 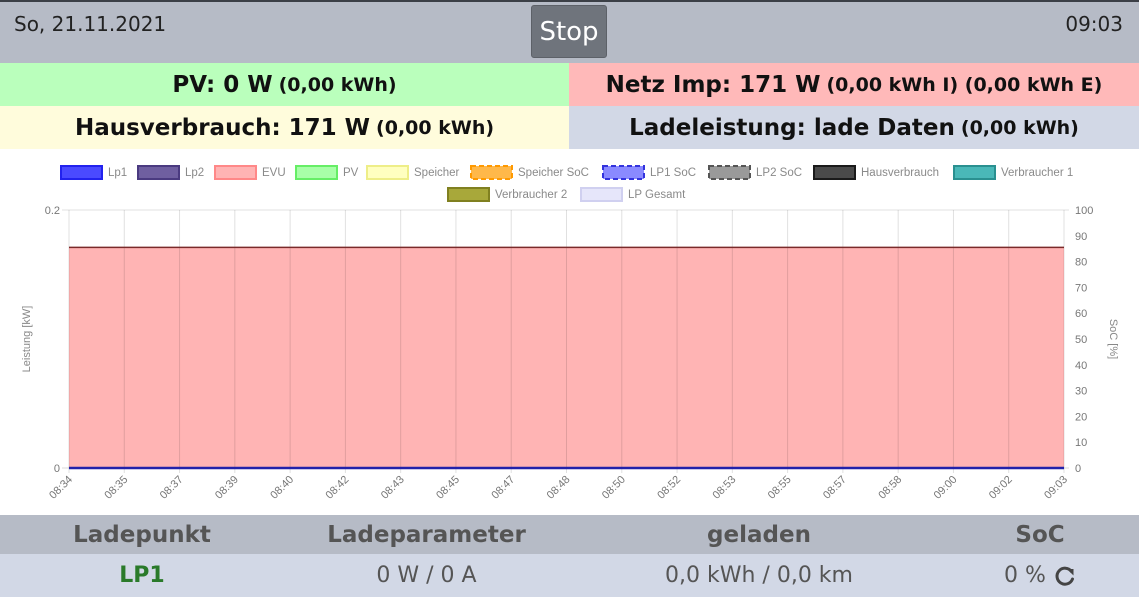 I want to click on charging-power-tile: Ladeleistung: lade Daten (0,00 kWh), so click(x=854, y=127).